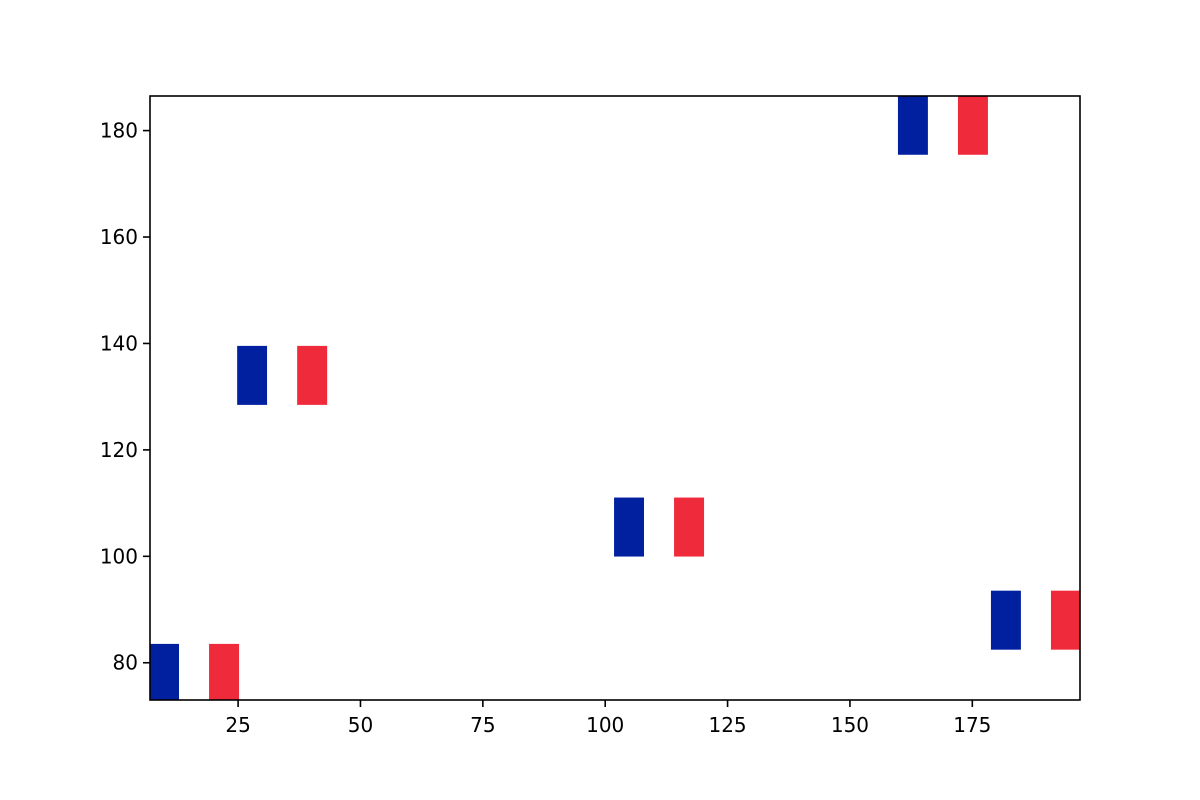 The image size is (1200, 800). What do you see at coordinates (119, 237) in the screenshot?
I see `y-tick-label: 160` at bounding box center [119, 237].